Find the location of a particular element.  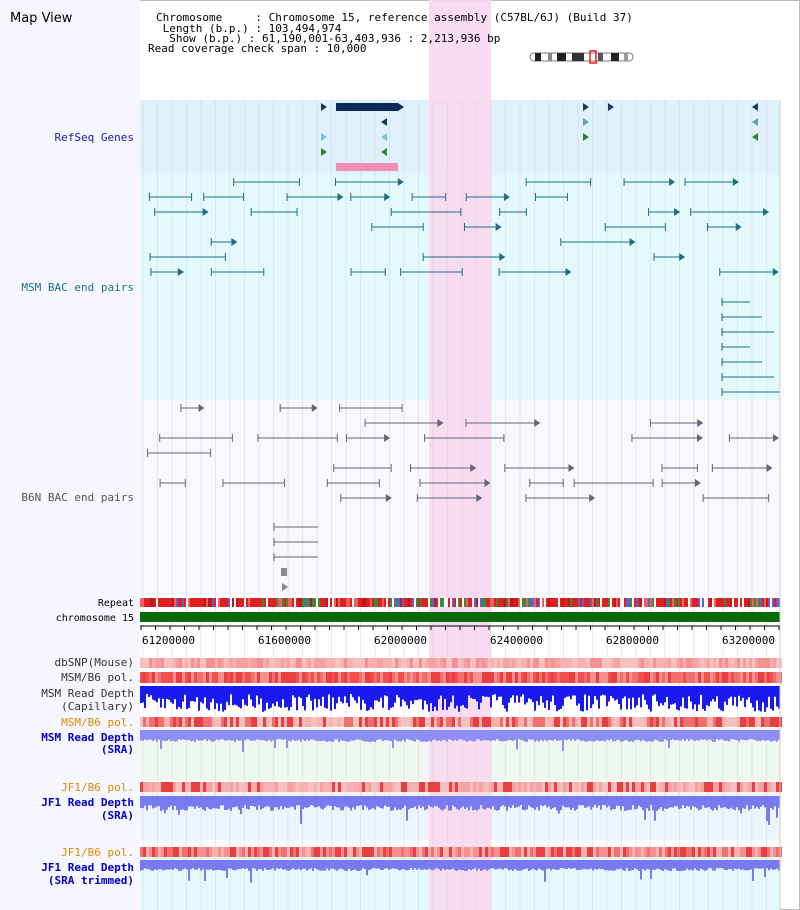

highlight-region is located at coordinates (460, 455).